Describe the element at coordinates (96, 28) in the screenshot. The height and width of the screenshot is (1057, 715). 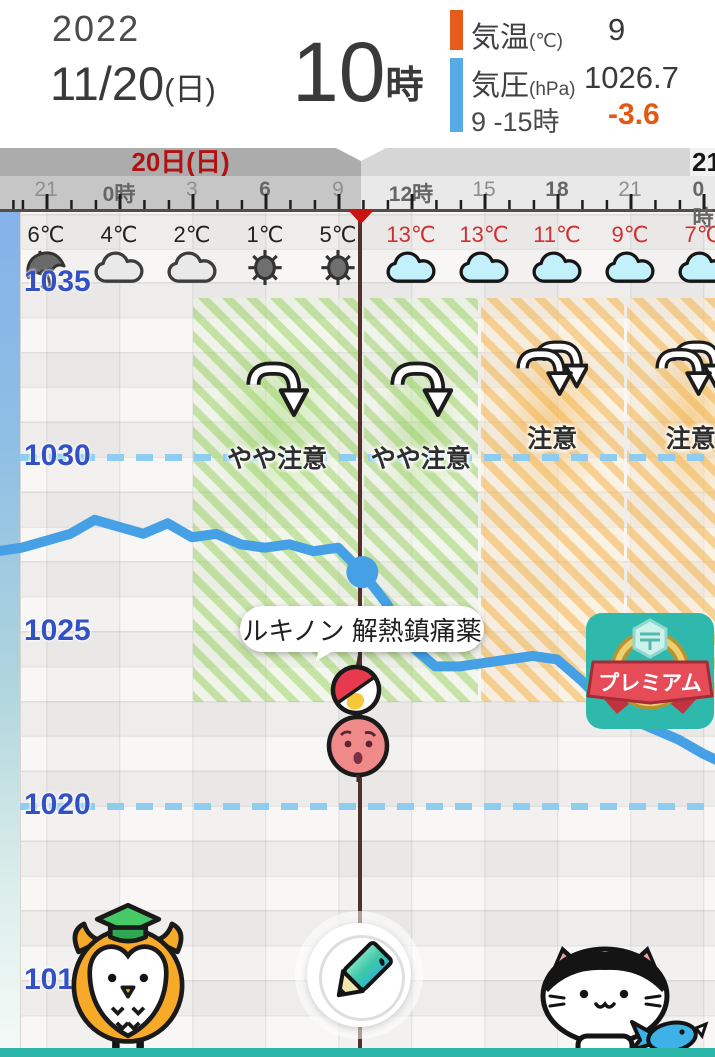
I see `year-label: 2022` at that location.